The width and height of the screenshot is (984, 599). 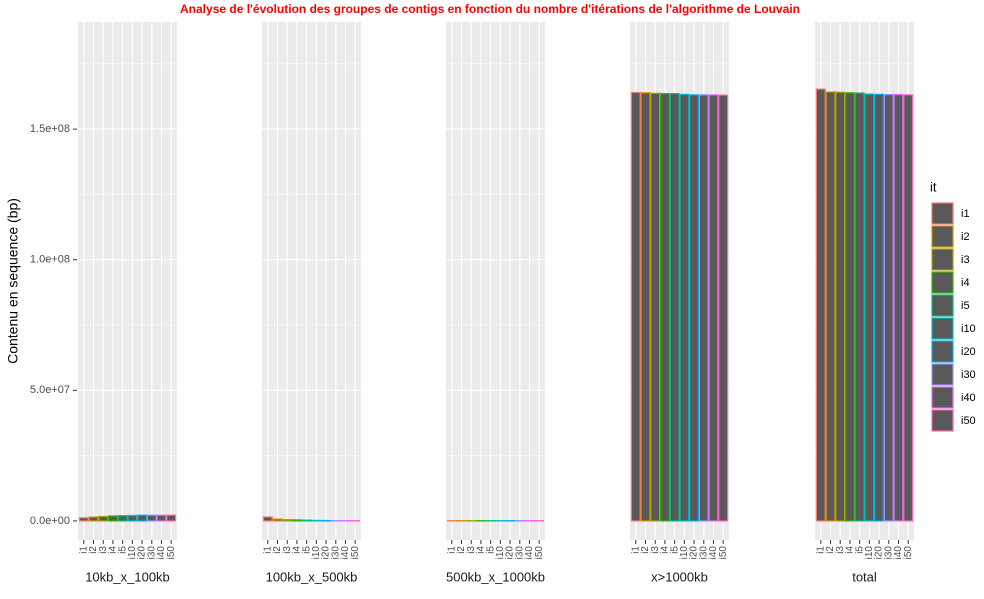 What do you see at coordinates (50, 390) in the screenshot?
I see `y-tick-label: 5.0e+07` at bounding box center [50, 390].